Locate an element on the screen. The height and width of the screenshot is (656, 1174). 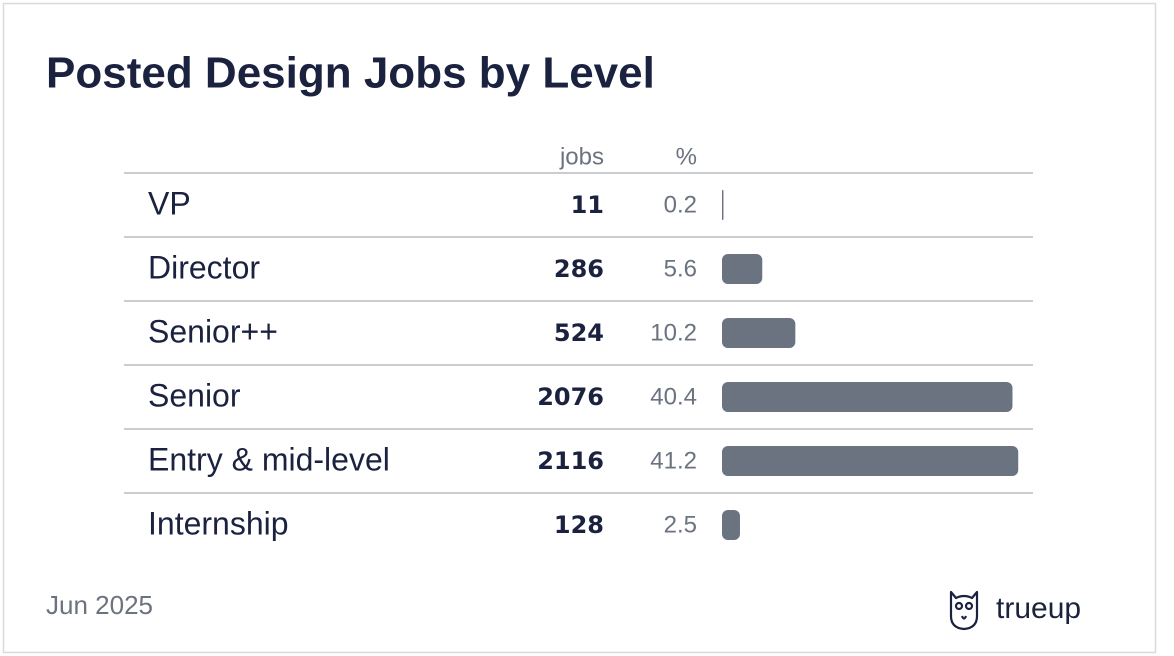
jobs-count: 128 is located at coordinates (579, 525).